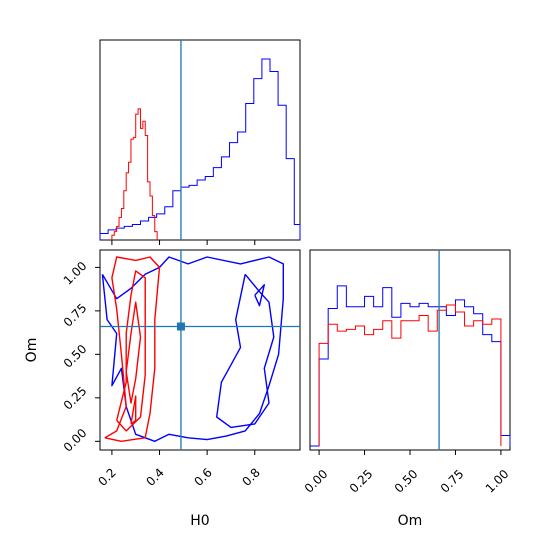  Describe the element at coordinates (406, 481) in the screenshot. I see `x-tick-label: 0.50` at that location.